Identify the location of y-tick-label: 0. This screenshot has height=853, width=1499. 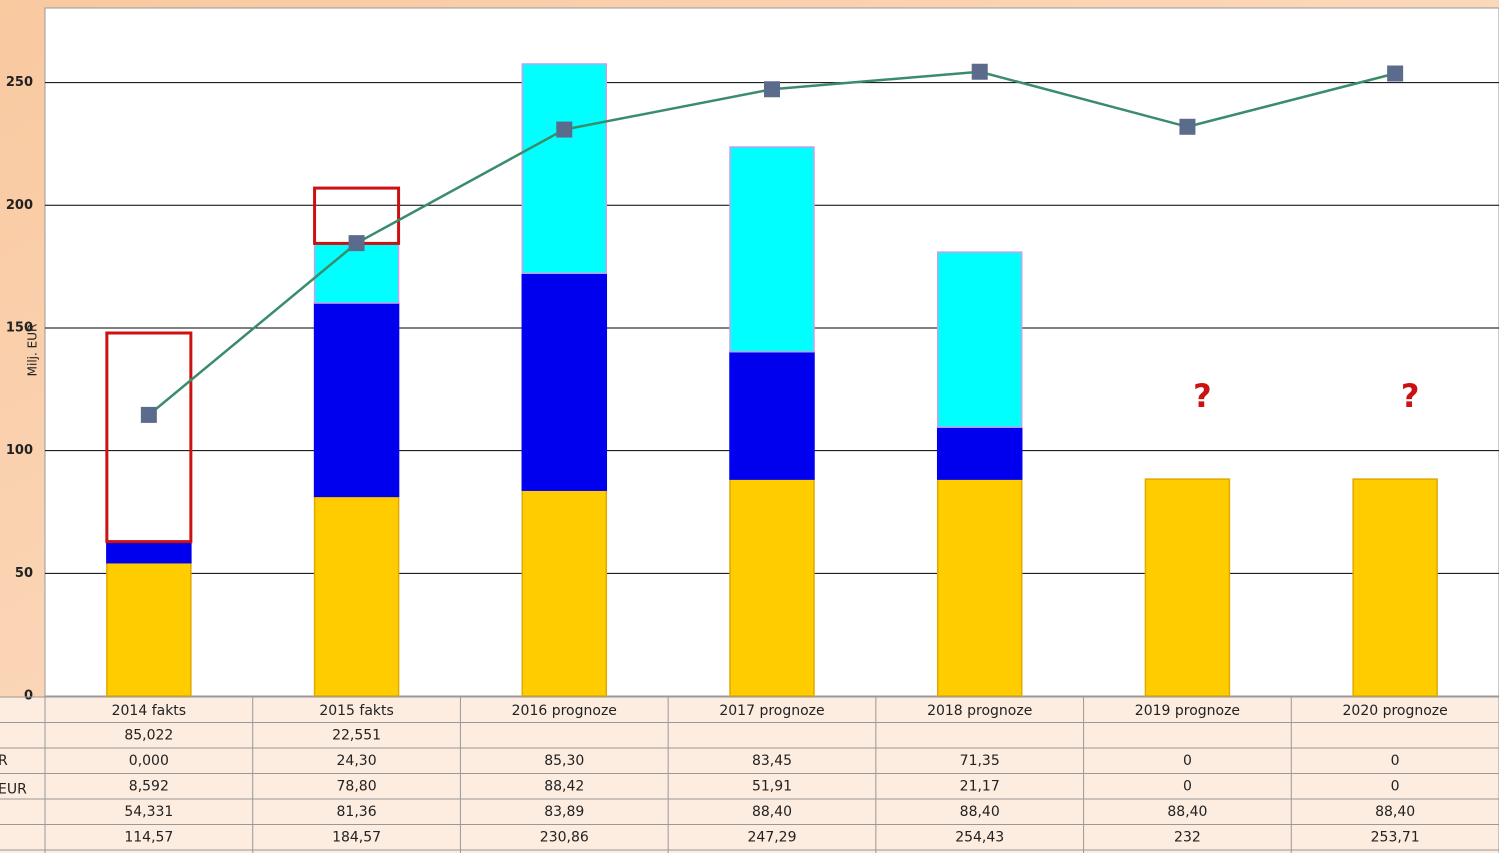
(28, 696).